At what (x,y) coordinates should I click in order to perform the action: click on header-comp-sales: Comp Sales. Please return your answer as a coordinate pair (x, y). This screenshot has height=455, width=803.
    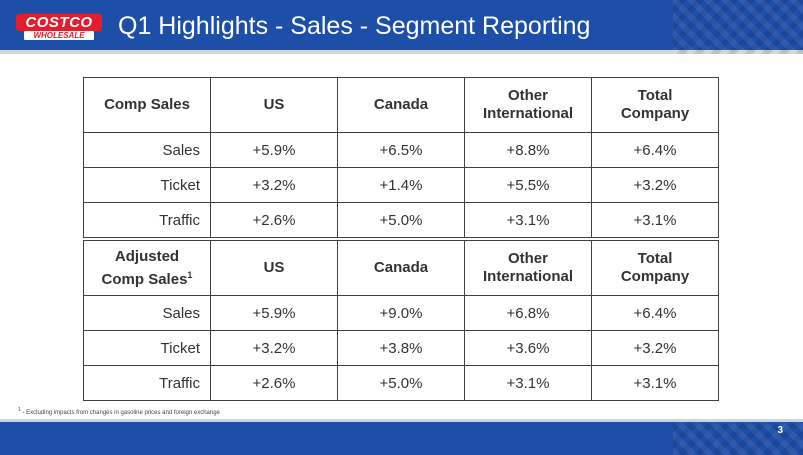
    Looking at the image, I should click on (147, 105).